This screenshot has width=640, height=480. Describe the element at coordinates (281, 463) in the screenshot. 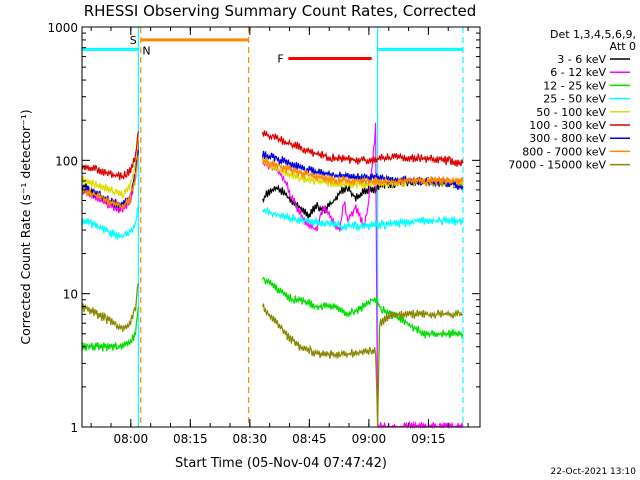

I see `x-axis-label: Start Time (05-Nov-04 07:47:42)` at that location.